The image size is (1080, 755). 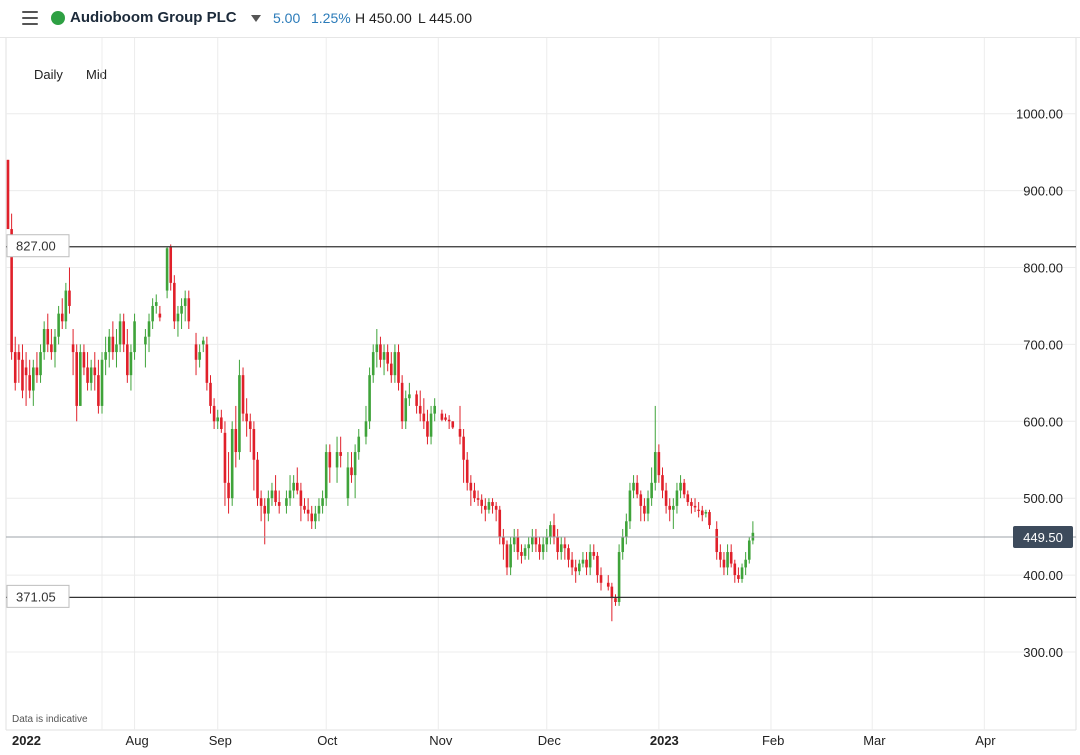 What do you see at coordinates (30, 18) in the screenshot?
I see `hamburger-menu-icon` at bounding box center [30, 18].